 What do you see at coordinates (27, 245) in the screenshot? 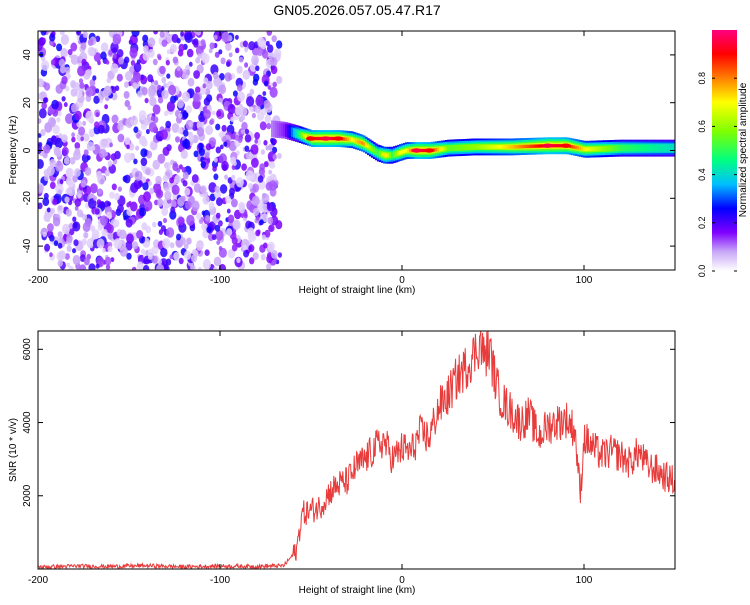
I see `y-tick-label: -40` at bounding box center [27, 245].